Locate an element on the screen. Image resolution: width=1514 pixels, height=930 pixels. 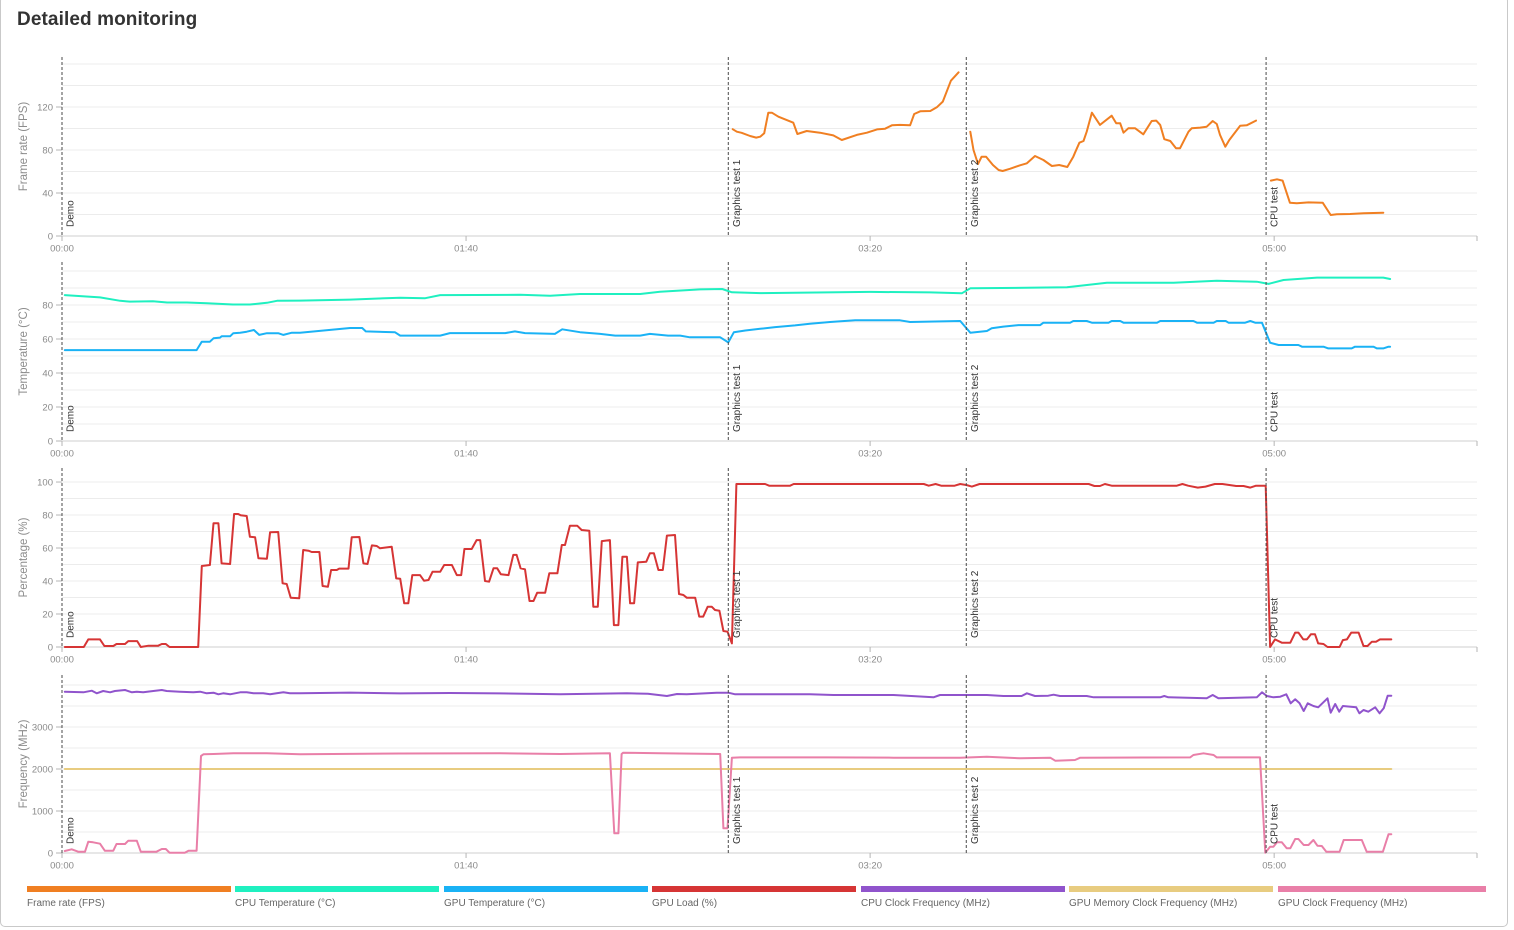
legend-label: GPU Clock Frequency (MHz) is located at coordinates (1343, 903).